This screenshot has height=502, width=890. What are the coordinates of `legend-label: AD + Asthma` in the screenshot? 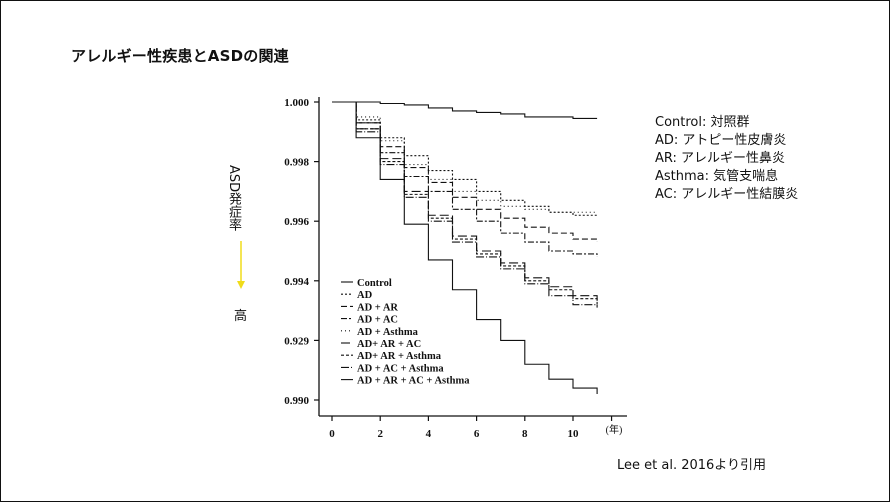 It's located at (388, 332).